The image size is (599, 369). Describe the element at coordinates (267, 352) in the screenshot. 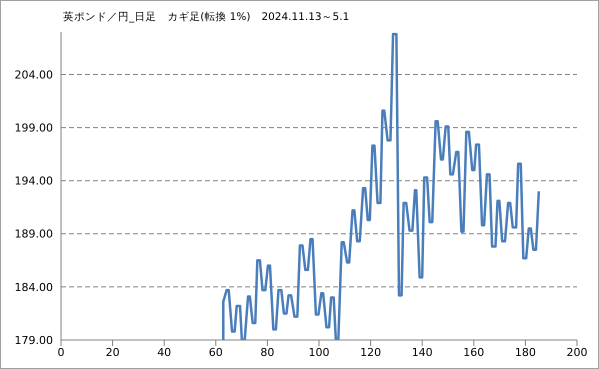

I see `x-tick-label: 80` at that location.